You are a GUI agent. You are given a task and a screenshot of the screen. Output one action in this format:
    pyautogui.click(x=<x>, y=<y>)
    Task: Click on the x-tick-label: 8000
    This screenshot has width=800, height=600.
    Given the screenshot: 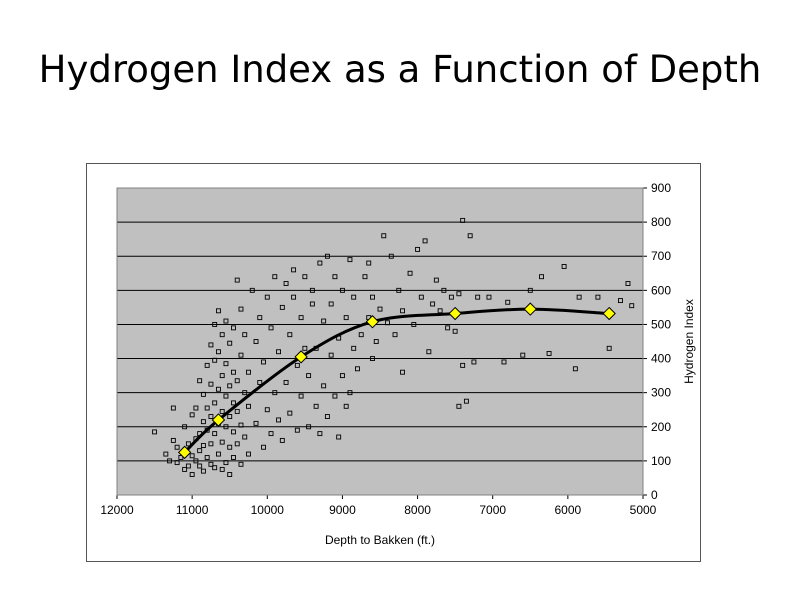 What is the action you would take?
    pyautogui.click(x=417, y=510)
    